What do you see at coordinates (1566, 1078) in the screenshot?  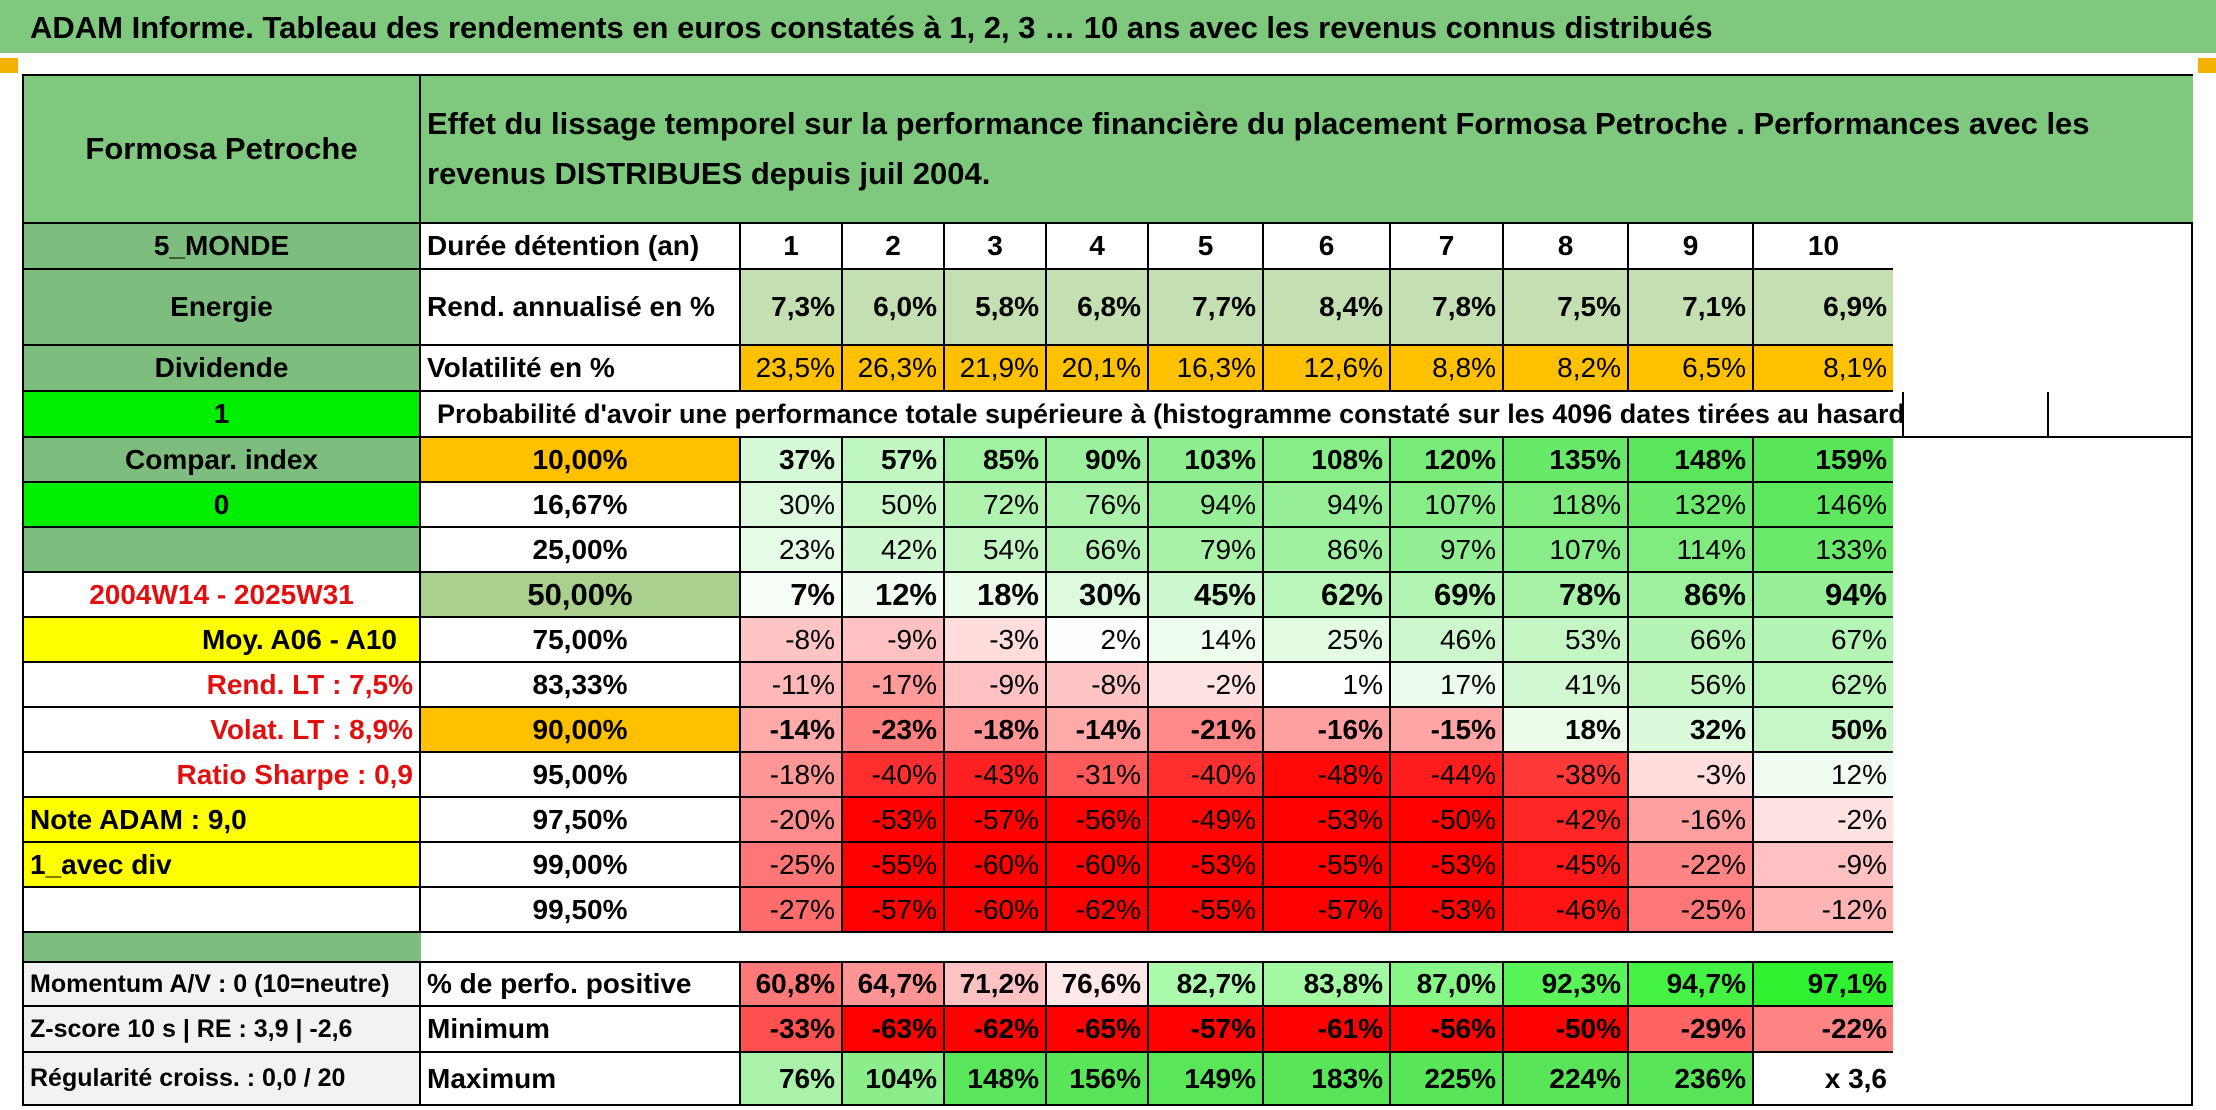 I see `max-value: 224%` at bounding box center [1566, 1078].